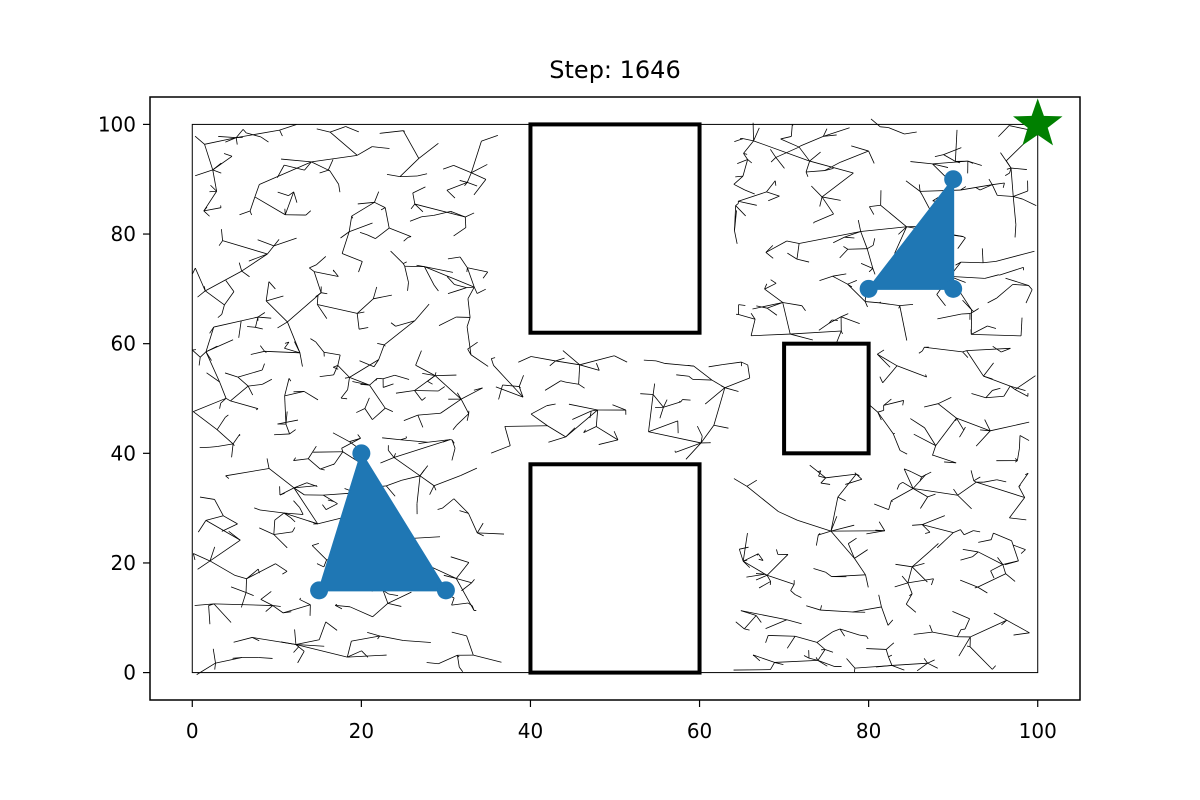 This screenshot has width=1200, height=800. I want to click on y-tick-label: 100, so click(117, 124).